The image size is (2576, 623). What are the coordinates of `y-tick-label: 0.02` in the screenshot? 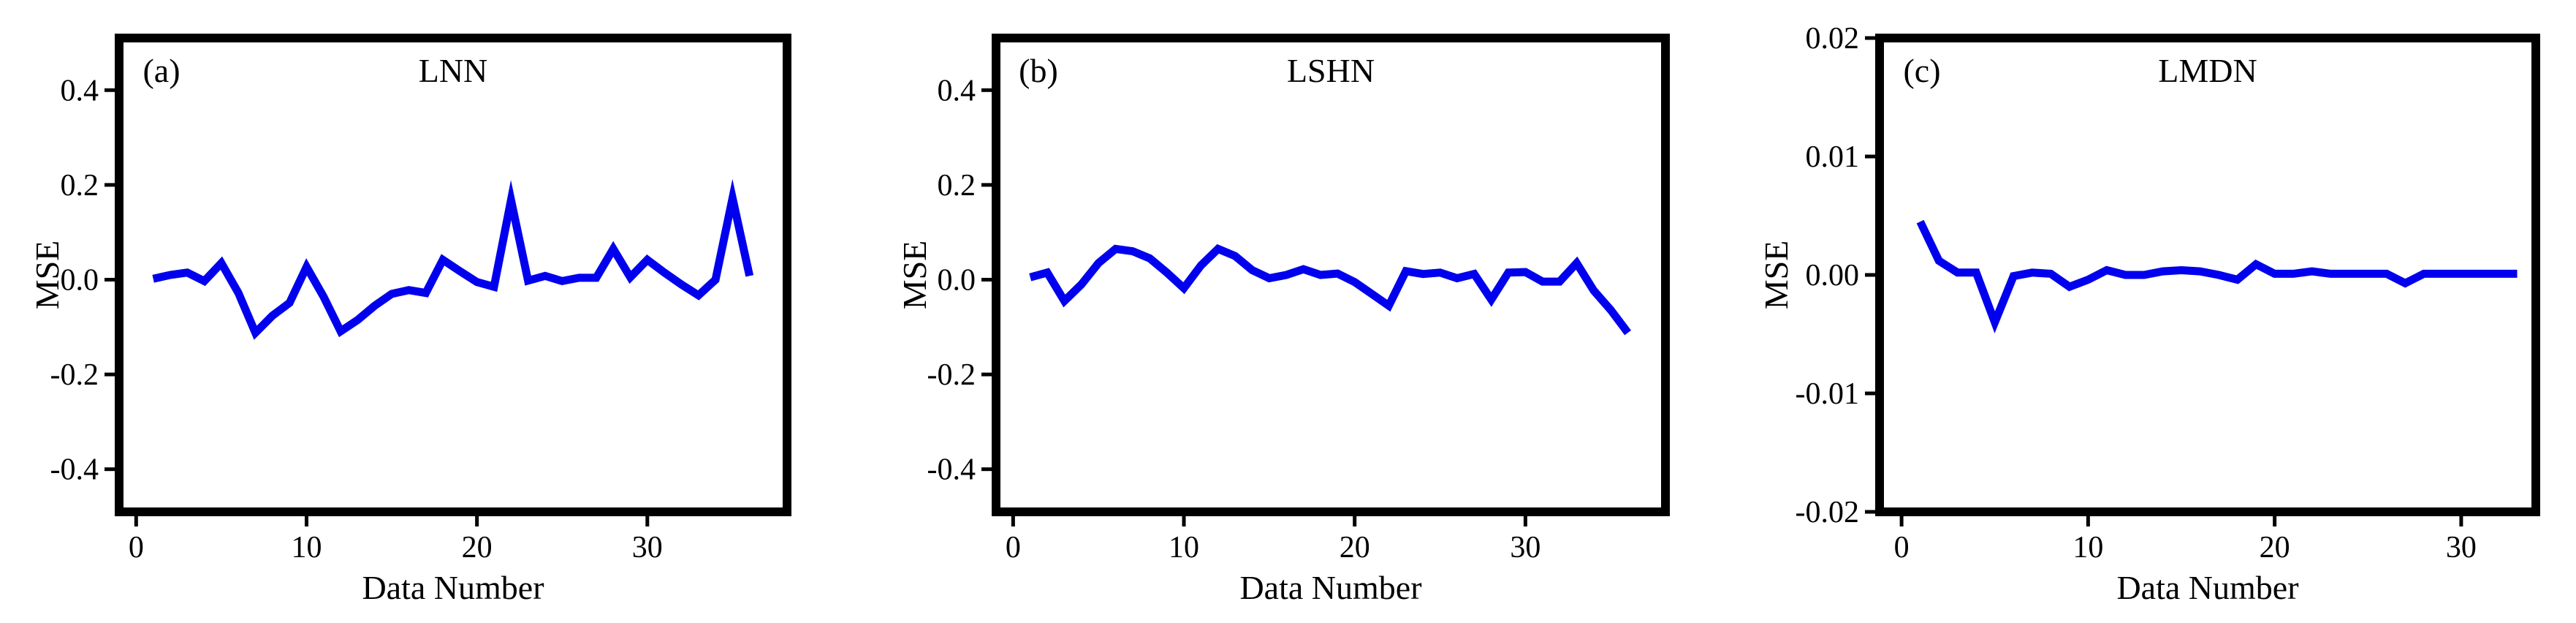 It's located at (1833, 39).